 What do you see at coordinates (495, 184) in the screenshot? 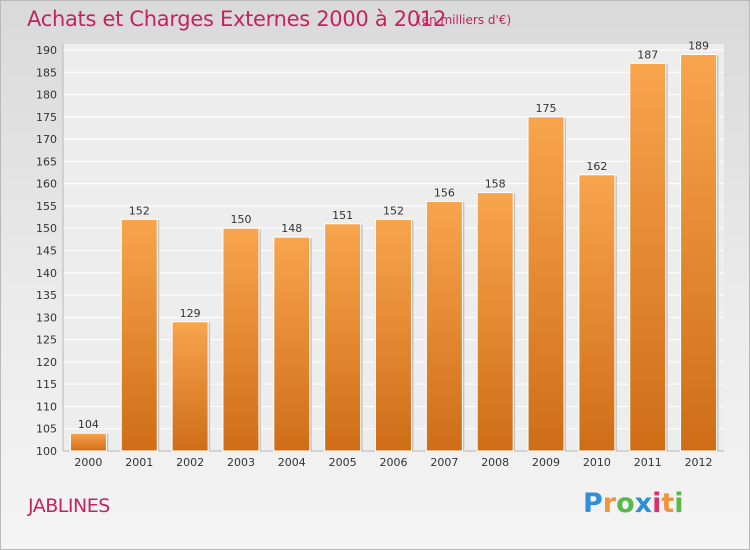
I see `bar-value-label: 158` at bounding box center [495, 184].